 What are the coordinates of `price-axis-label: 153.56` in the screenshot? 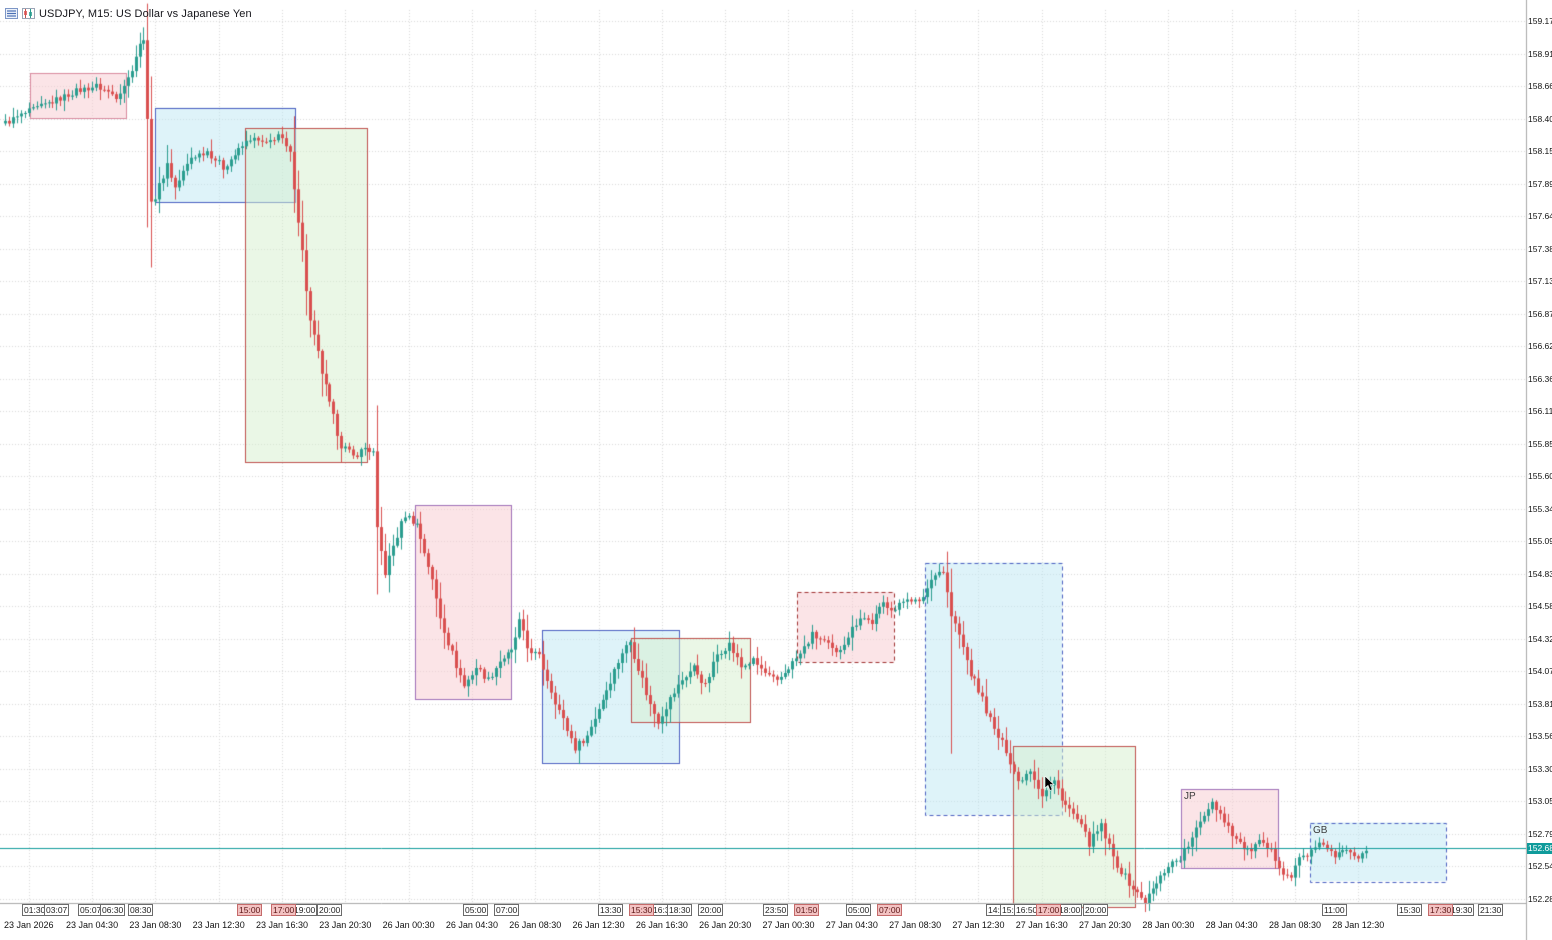 It's located at (1540, 735).